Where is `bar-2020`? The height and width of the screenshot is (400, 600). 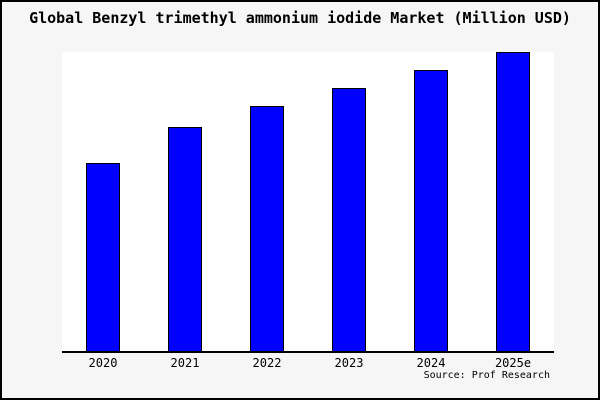 bar-2020 is located at coordinates (103, 256).